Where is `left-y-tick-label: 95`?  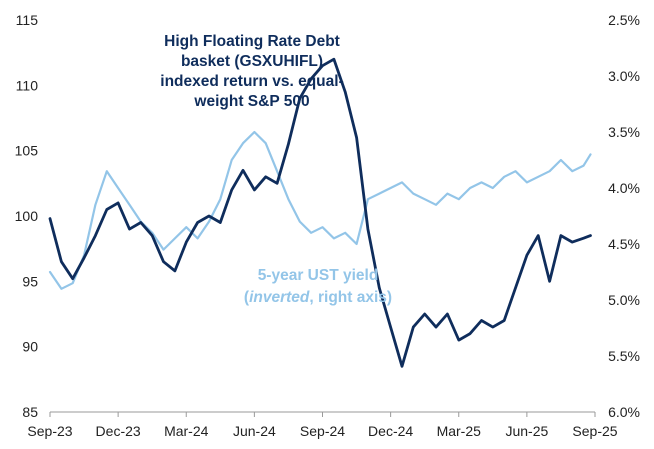 left-y-tick-label: 95 is located at coordinates (30, 281).